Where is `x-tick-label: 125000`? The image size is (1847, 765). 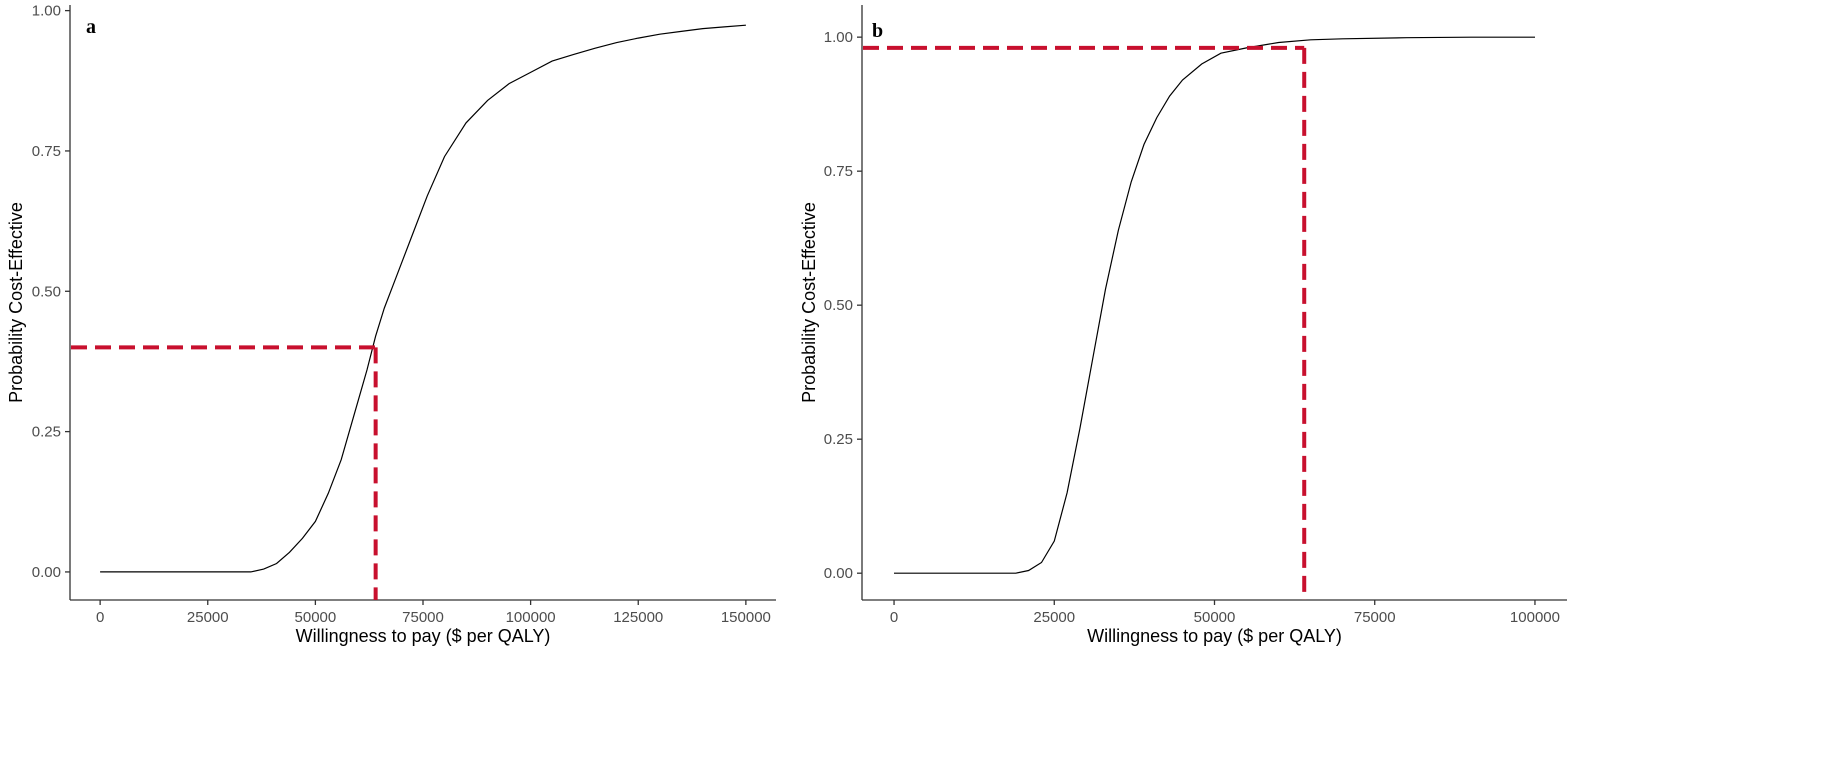 x-tick-label: 125000 is located at coordinates (638, 617).